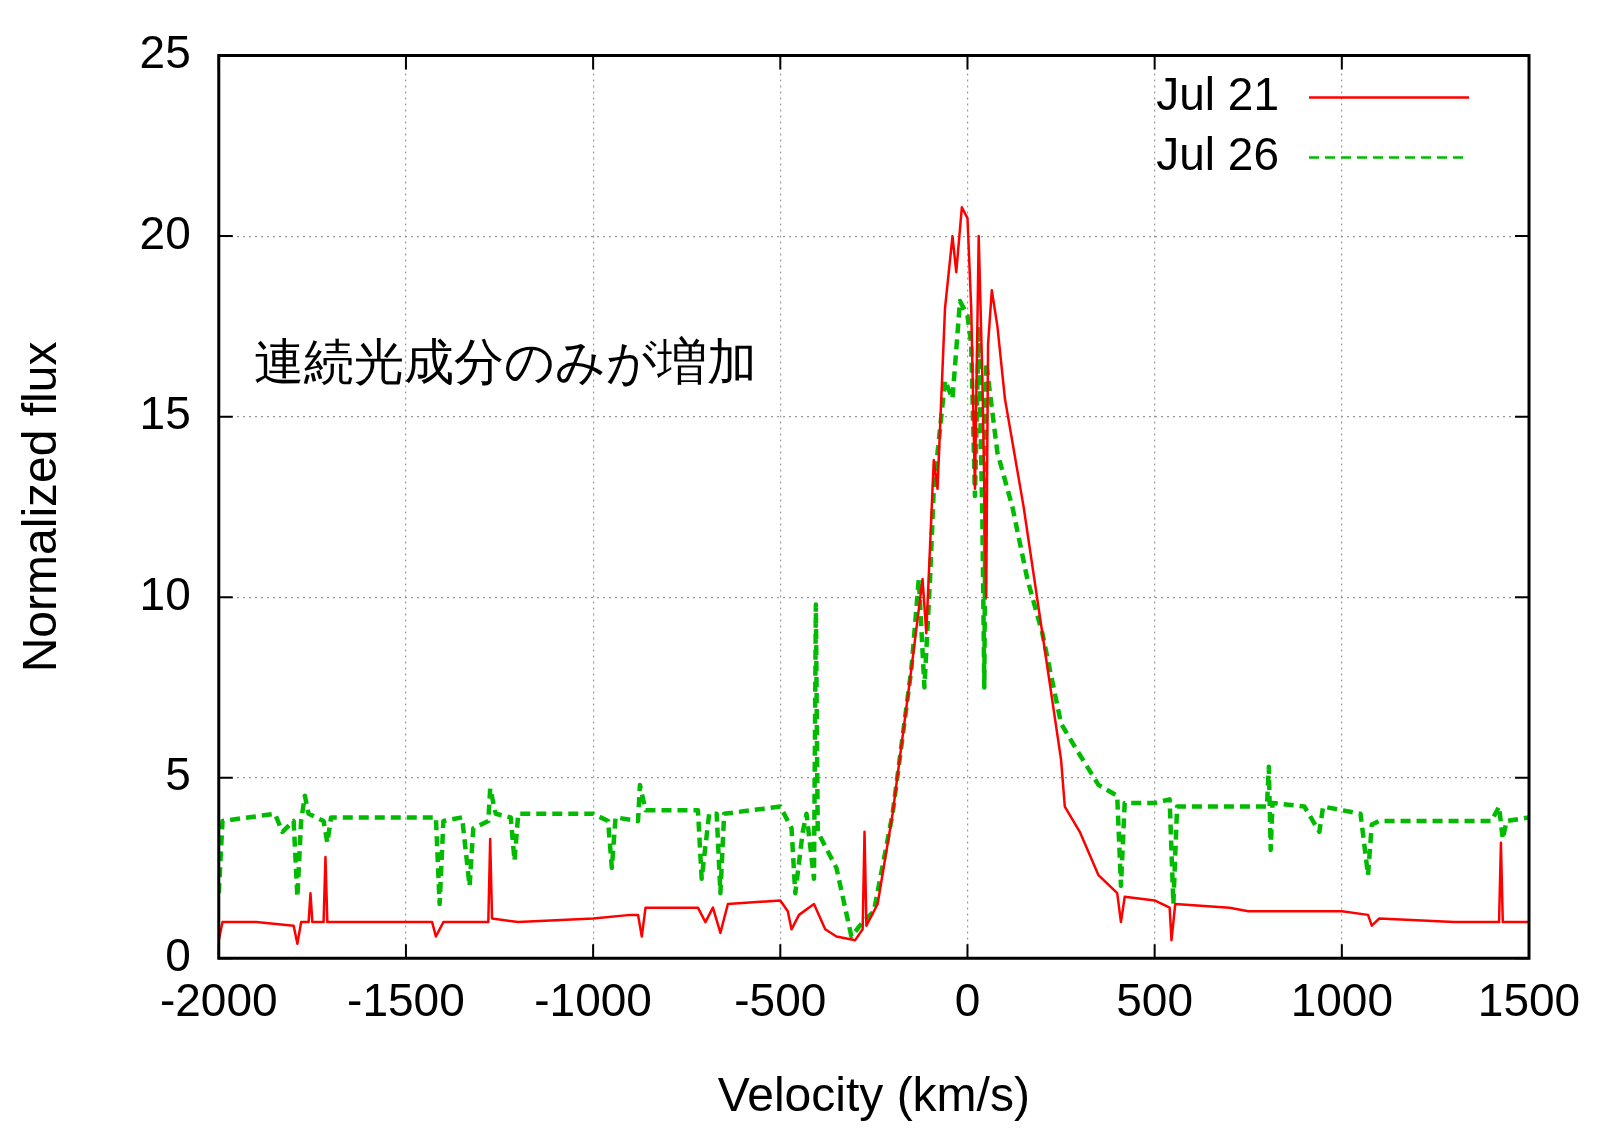  What do you see at coordinates (873, 1095) in the screenshot?
I see `x-axis-title: Velocity (km/s)` at bounding box center [873, 1095].